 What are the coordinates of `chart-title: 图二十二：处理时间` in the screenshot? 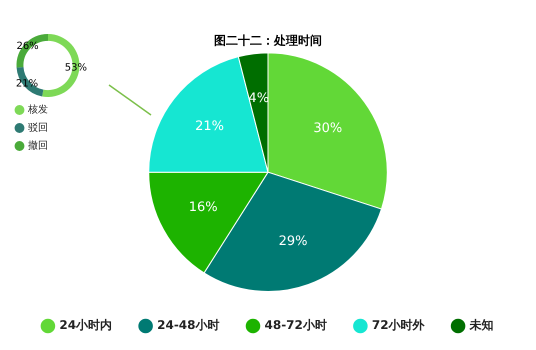 It's located at (268, 40).